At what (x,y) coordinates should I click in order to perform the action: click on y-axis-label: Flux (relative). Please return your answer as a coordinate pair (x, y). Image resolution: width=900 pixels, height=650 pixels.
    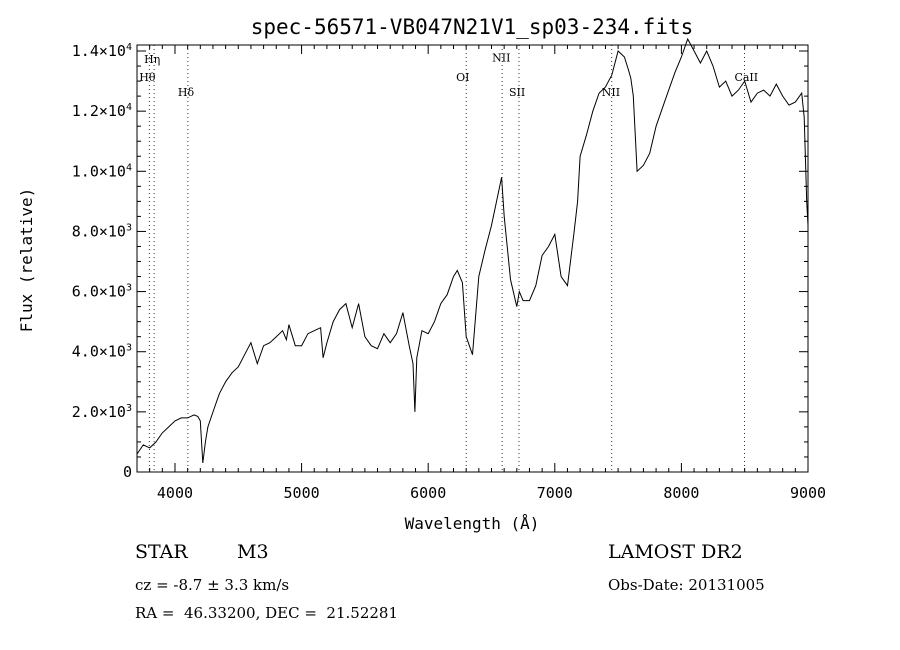
    Looking at the image, I should click on (26, 260).